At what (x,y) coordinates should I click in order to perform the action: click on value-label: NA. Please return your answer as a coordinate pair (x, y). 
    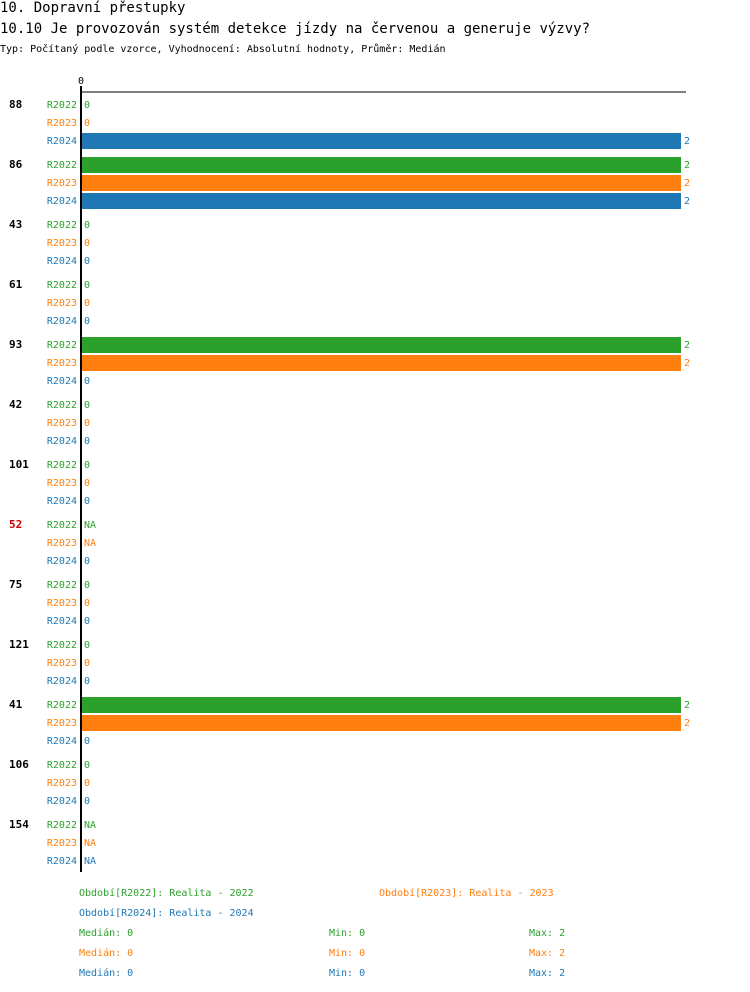
    Looking at the image, I should click on (90, 525).